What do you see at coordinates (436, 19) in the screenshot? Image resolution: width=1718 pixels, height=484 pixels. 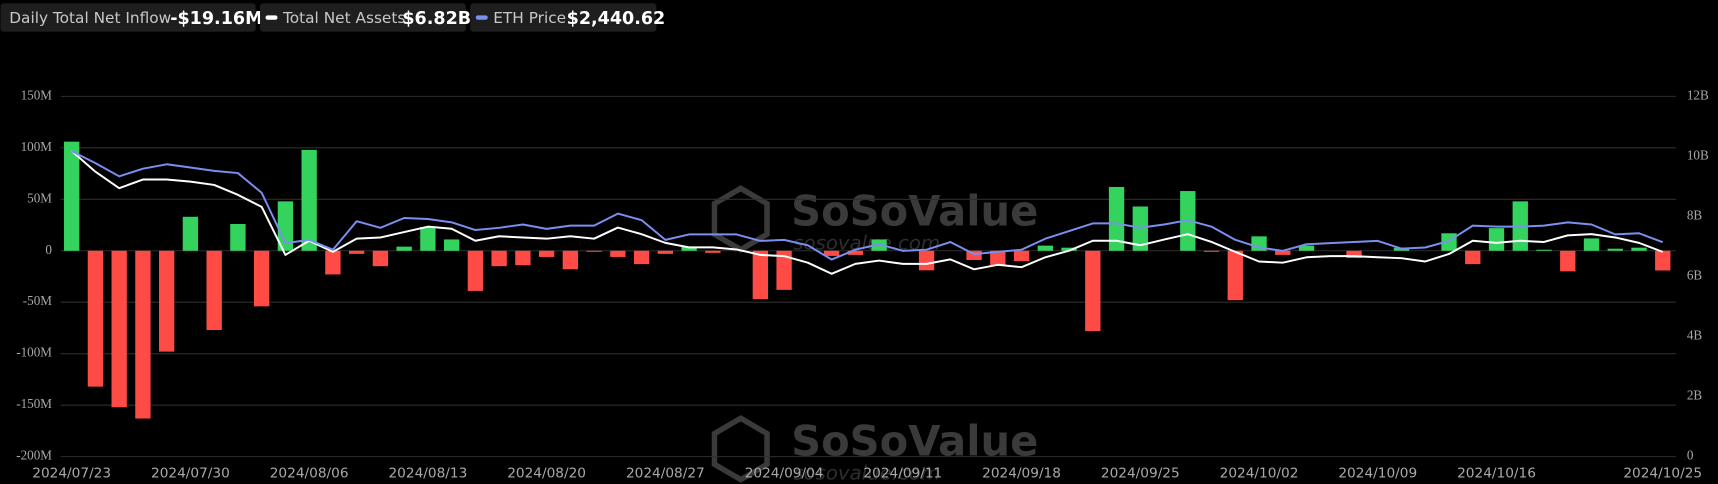 I see `legend-value: $6.82B` at bounding box center [436, 19].